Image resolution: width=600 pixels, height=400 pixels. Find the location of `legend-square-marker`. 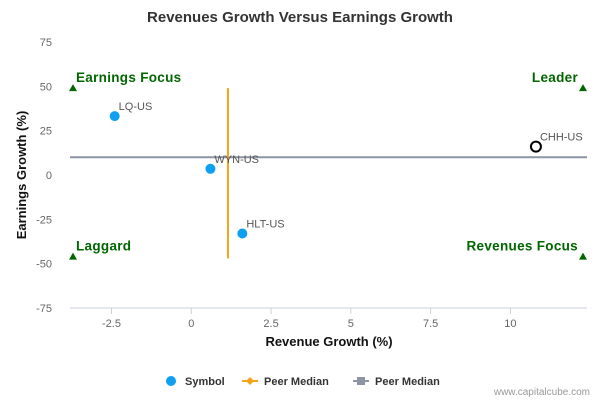

legend-square-marker is located at coordinates (361, 381).